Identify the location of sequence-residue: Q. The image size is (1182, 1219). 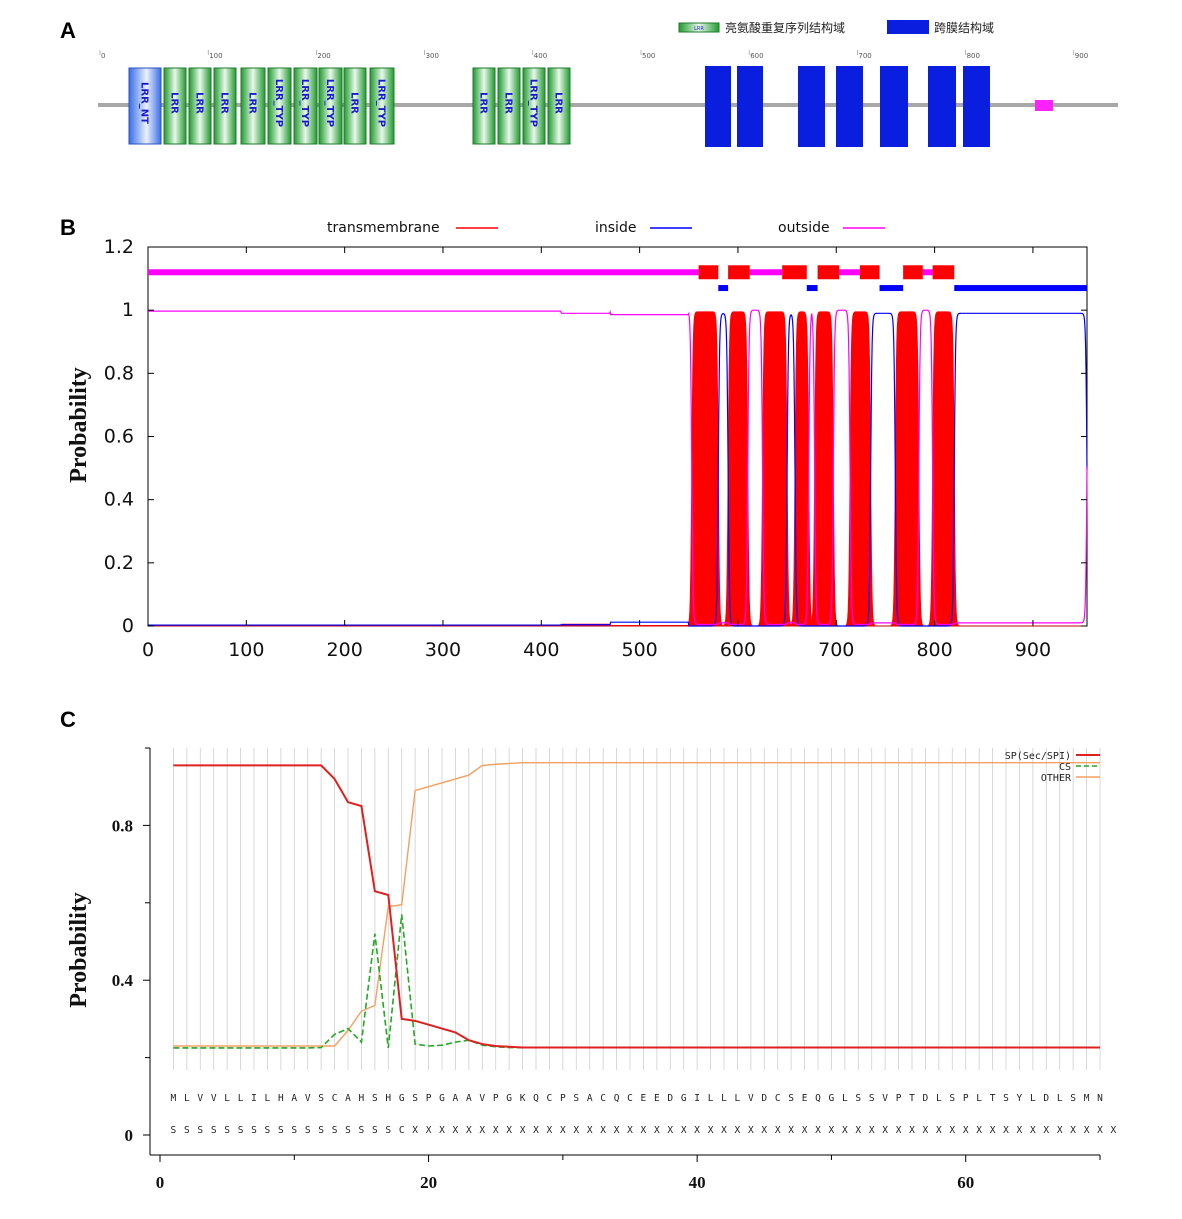
(818, 1098).